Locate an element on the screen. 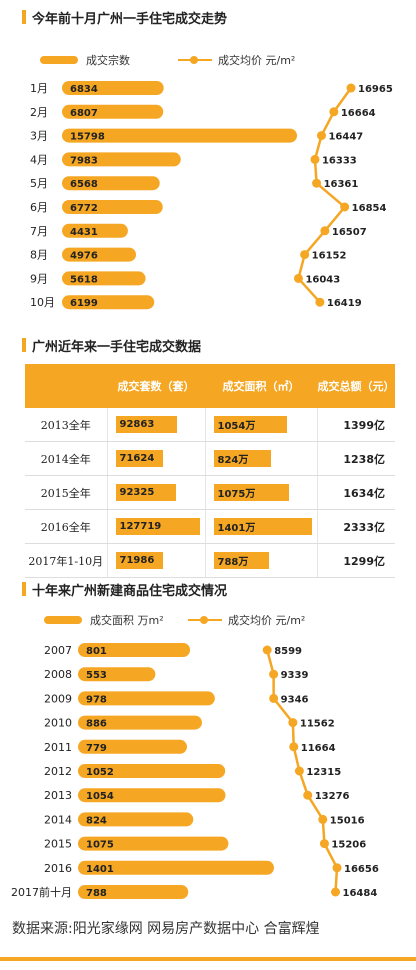 Image resolution: width=416 pixels, height=970 pixels. category-label: 2014 is located at coordinates (58, 819).